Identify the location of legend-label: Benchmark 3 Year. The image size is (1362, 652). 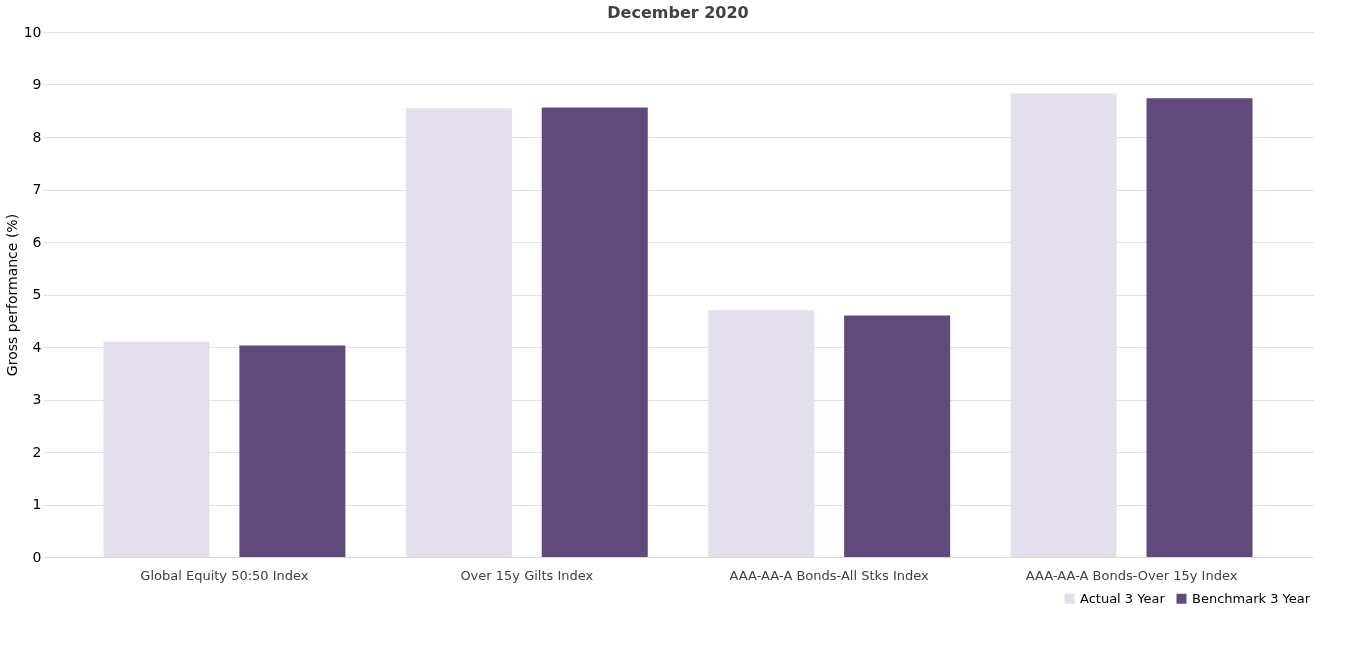
(1251, 598).